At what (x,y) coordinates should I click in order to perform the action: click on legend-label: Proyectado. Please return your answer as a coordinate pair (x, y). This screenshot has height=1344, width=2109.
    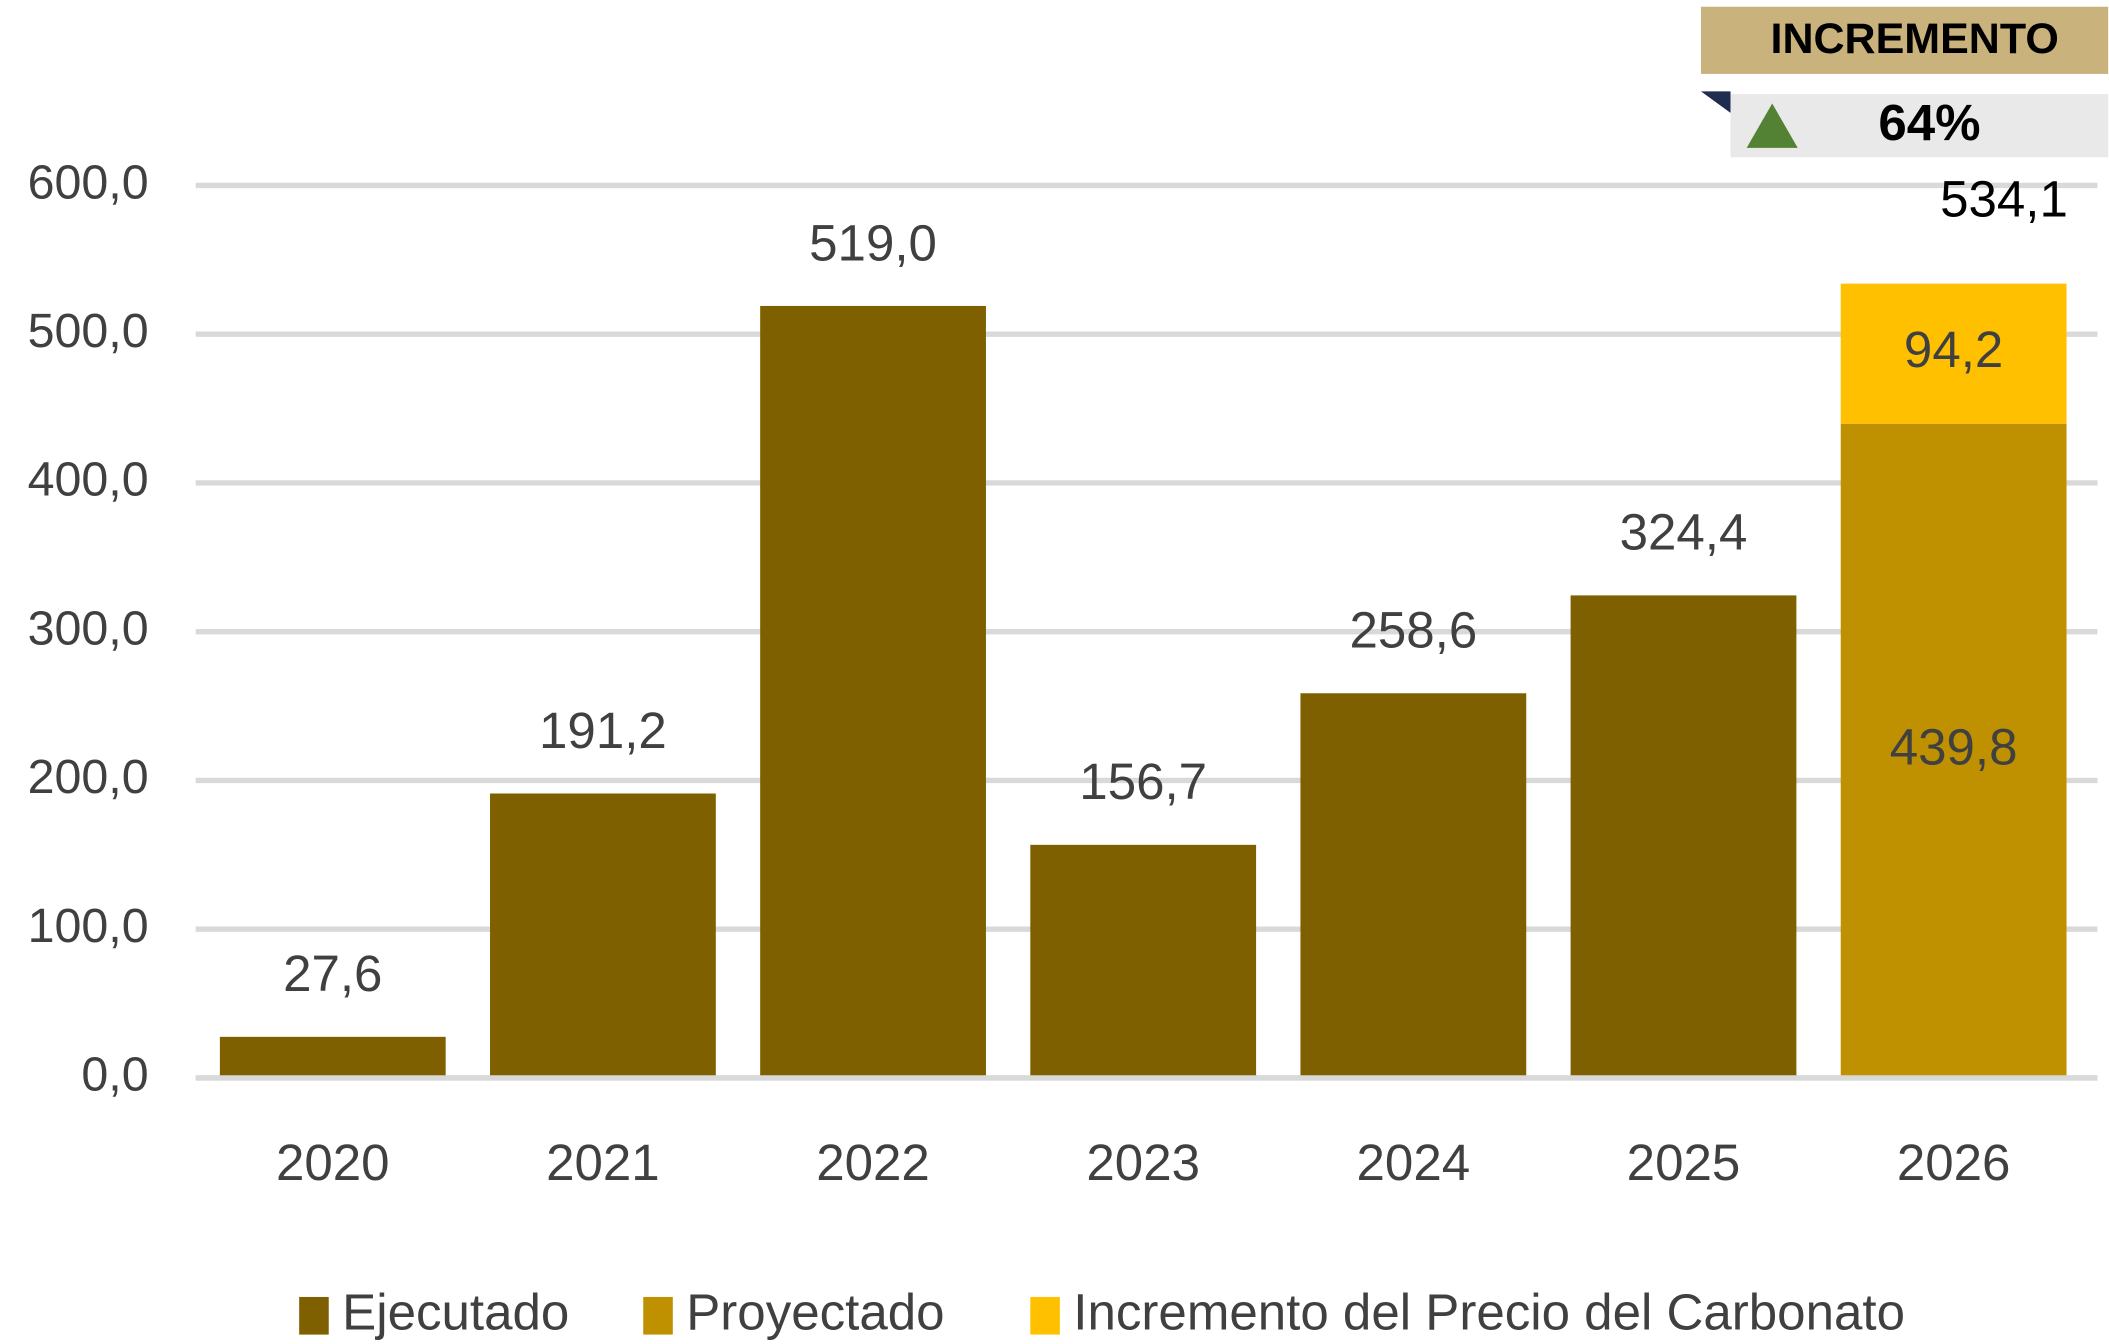
    Looking at the image, I should click on (815, 1311).